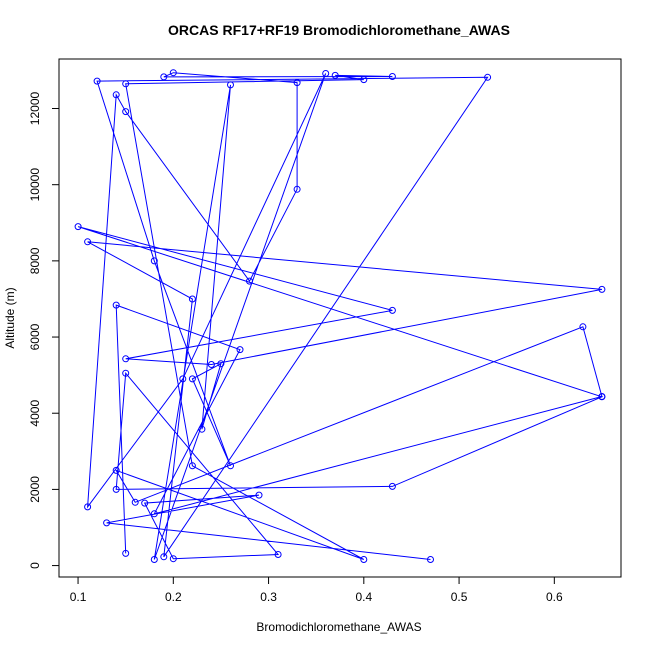  What do you see at coordinates (338, 627) in the screenshot?
I see `x-axis-label: Bromodichloromethane_AWAS` at bounding box center [338, 627].